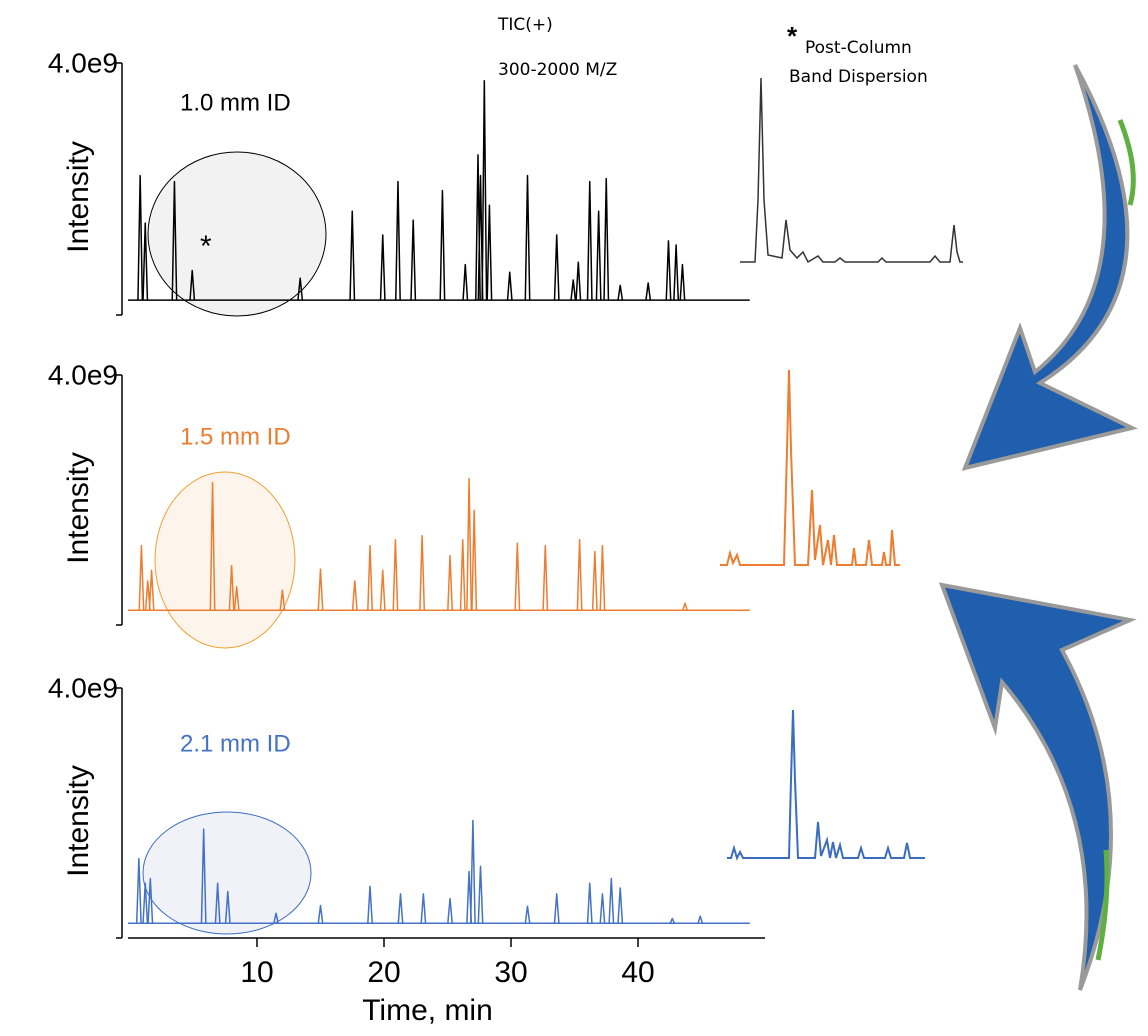 The height and width of the screenshot is (1036, 1148). Describe the element at coordinates (427, 1010) in the screenshot. I see `x-axis-label: Time, min` at that location.